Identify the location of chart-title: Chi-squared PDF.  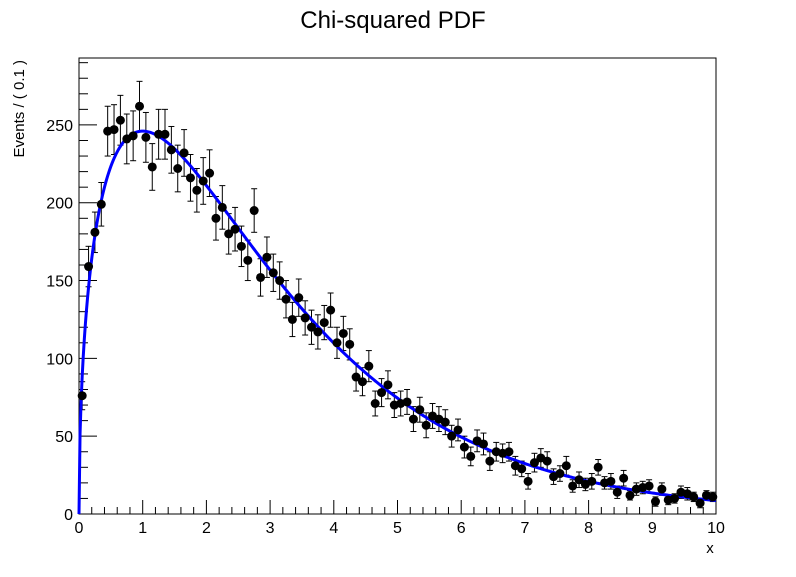
(392, 20).